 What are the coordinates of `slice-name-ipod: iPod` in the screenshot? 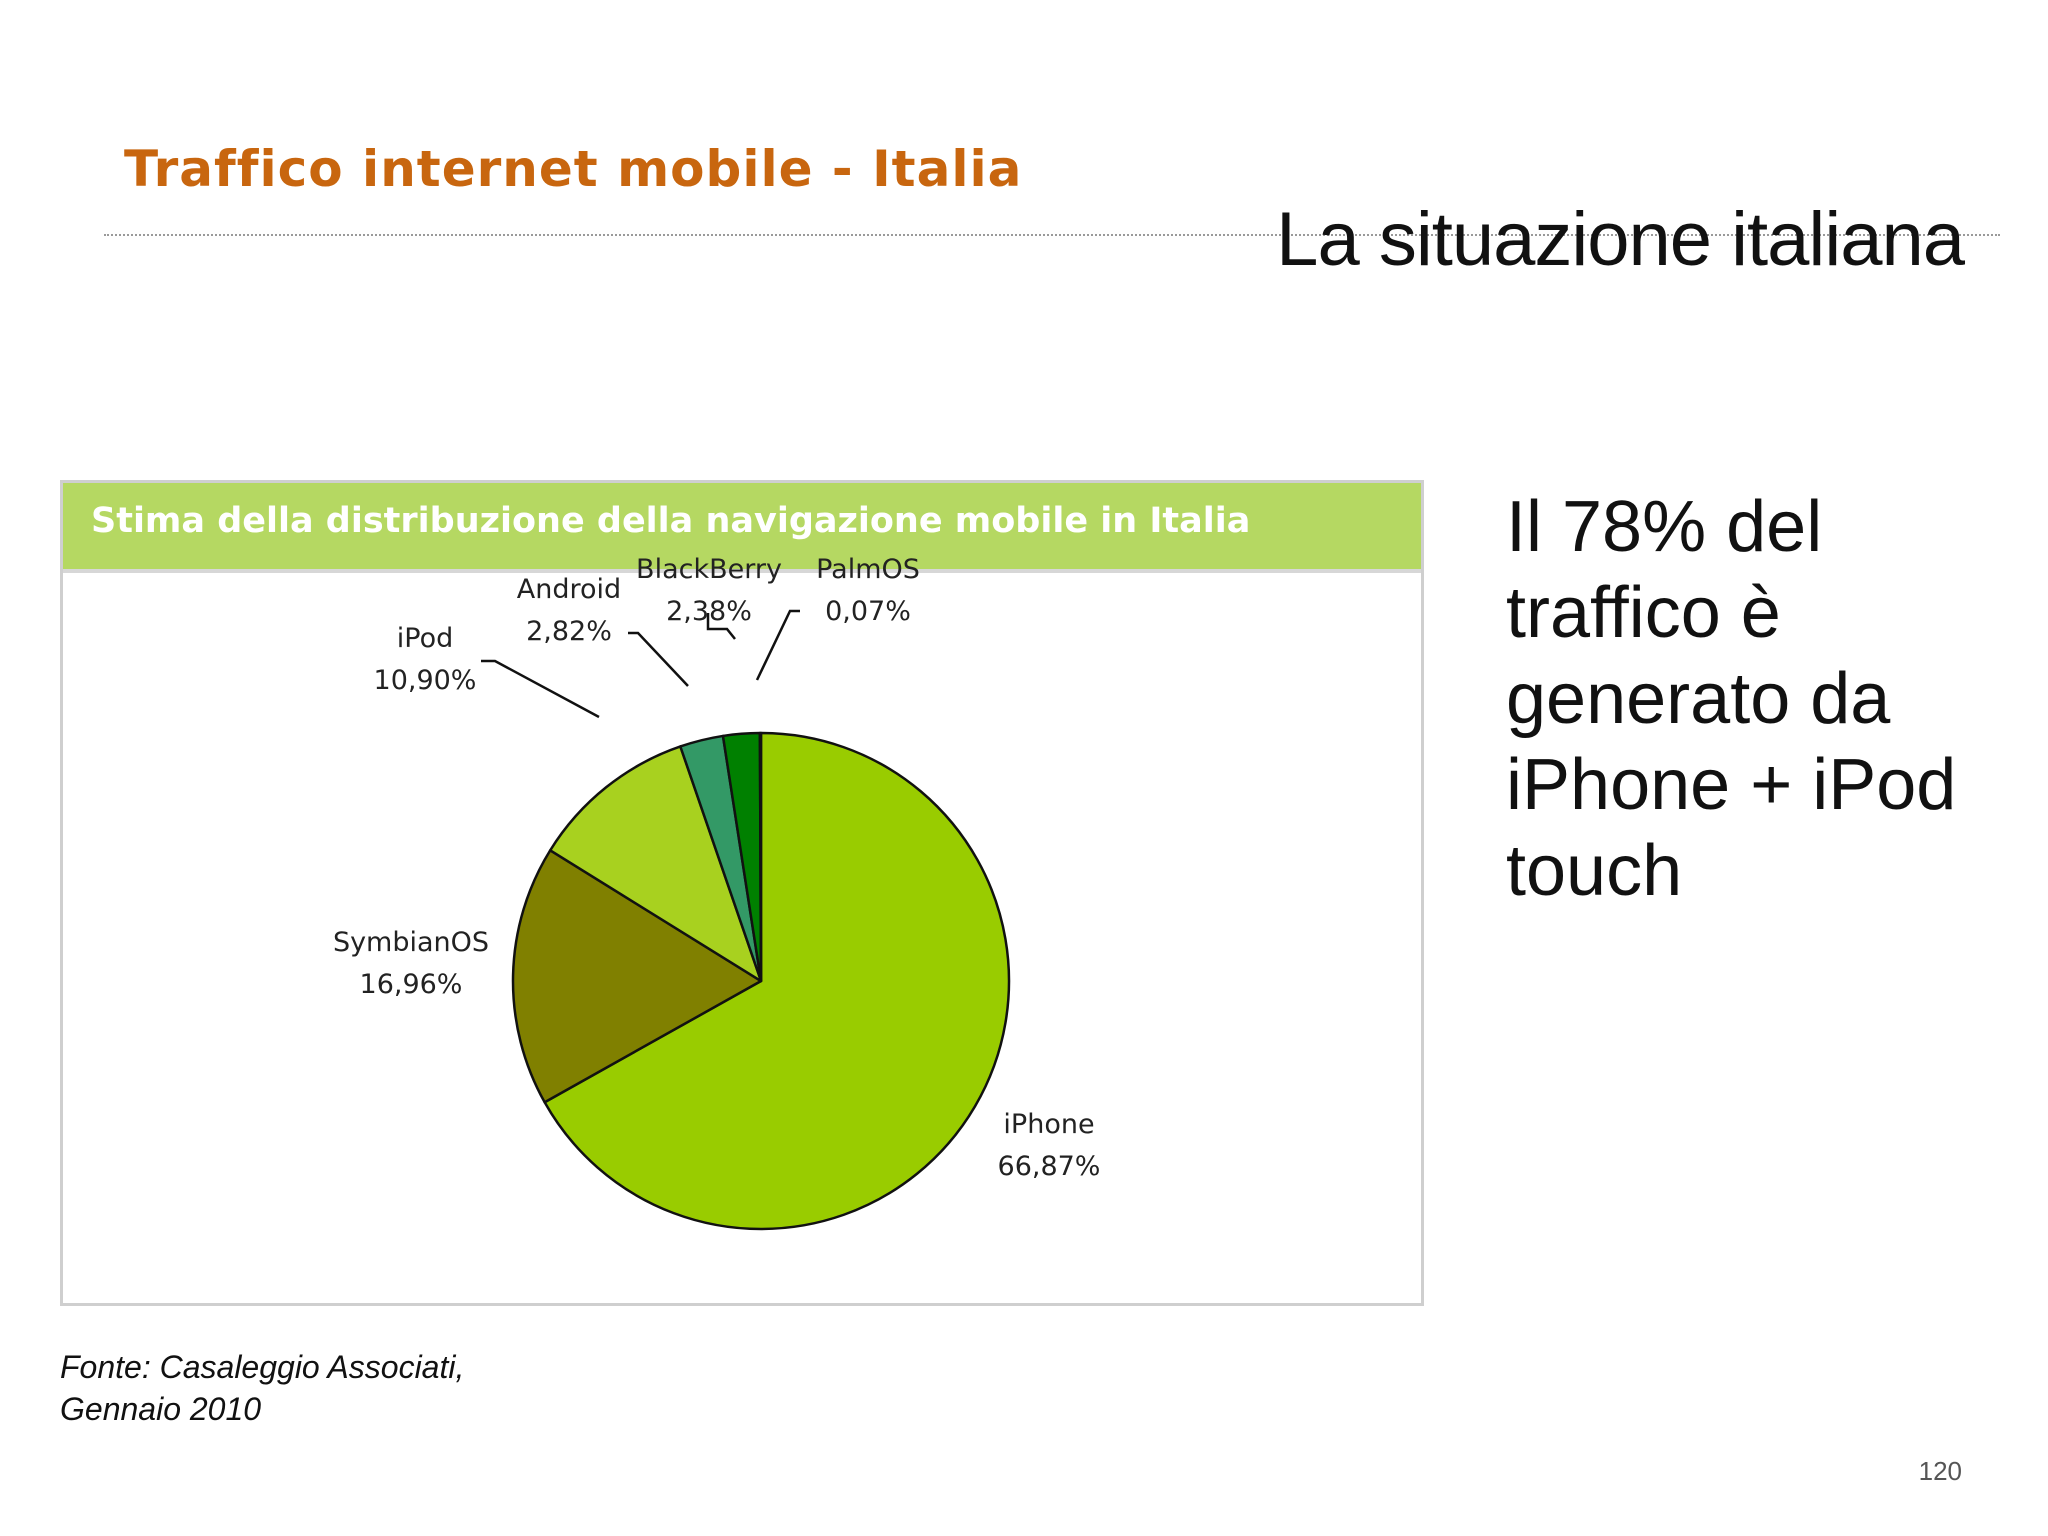 It's located at (425, 638).